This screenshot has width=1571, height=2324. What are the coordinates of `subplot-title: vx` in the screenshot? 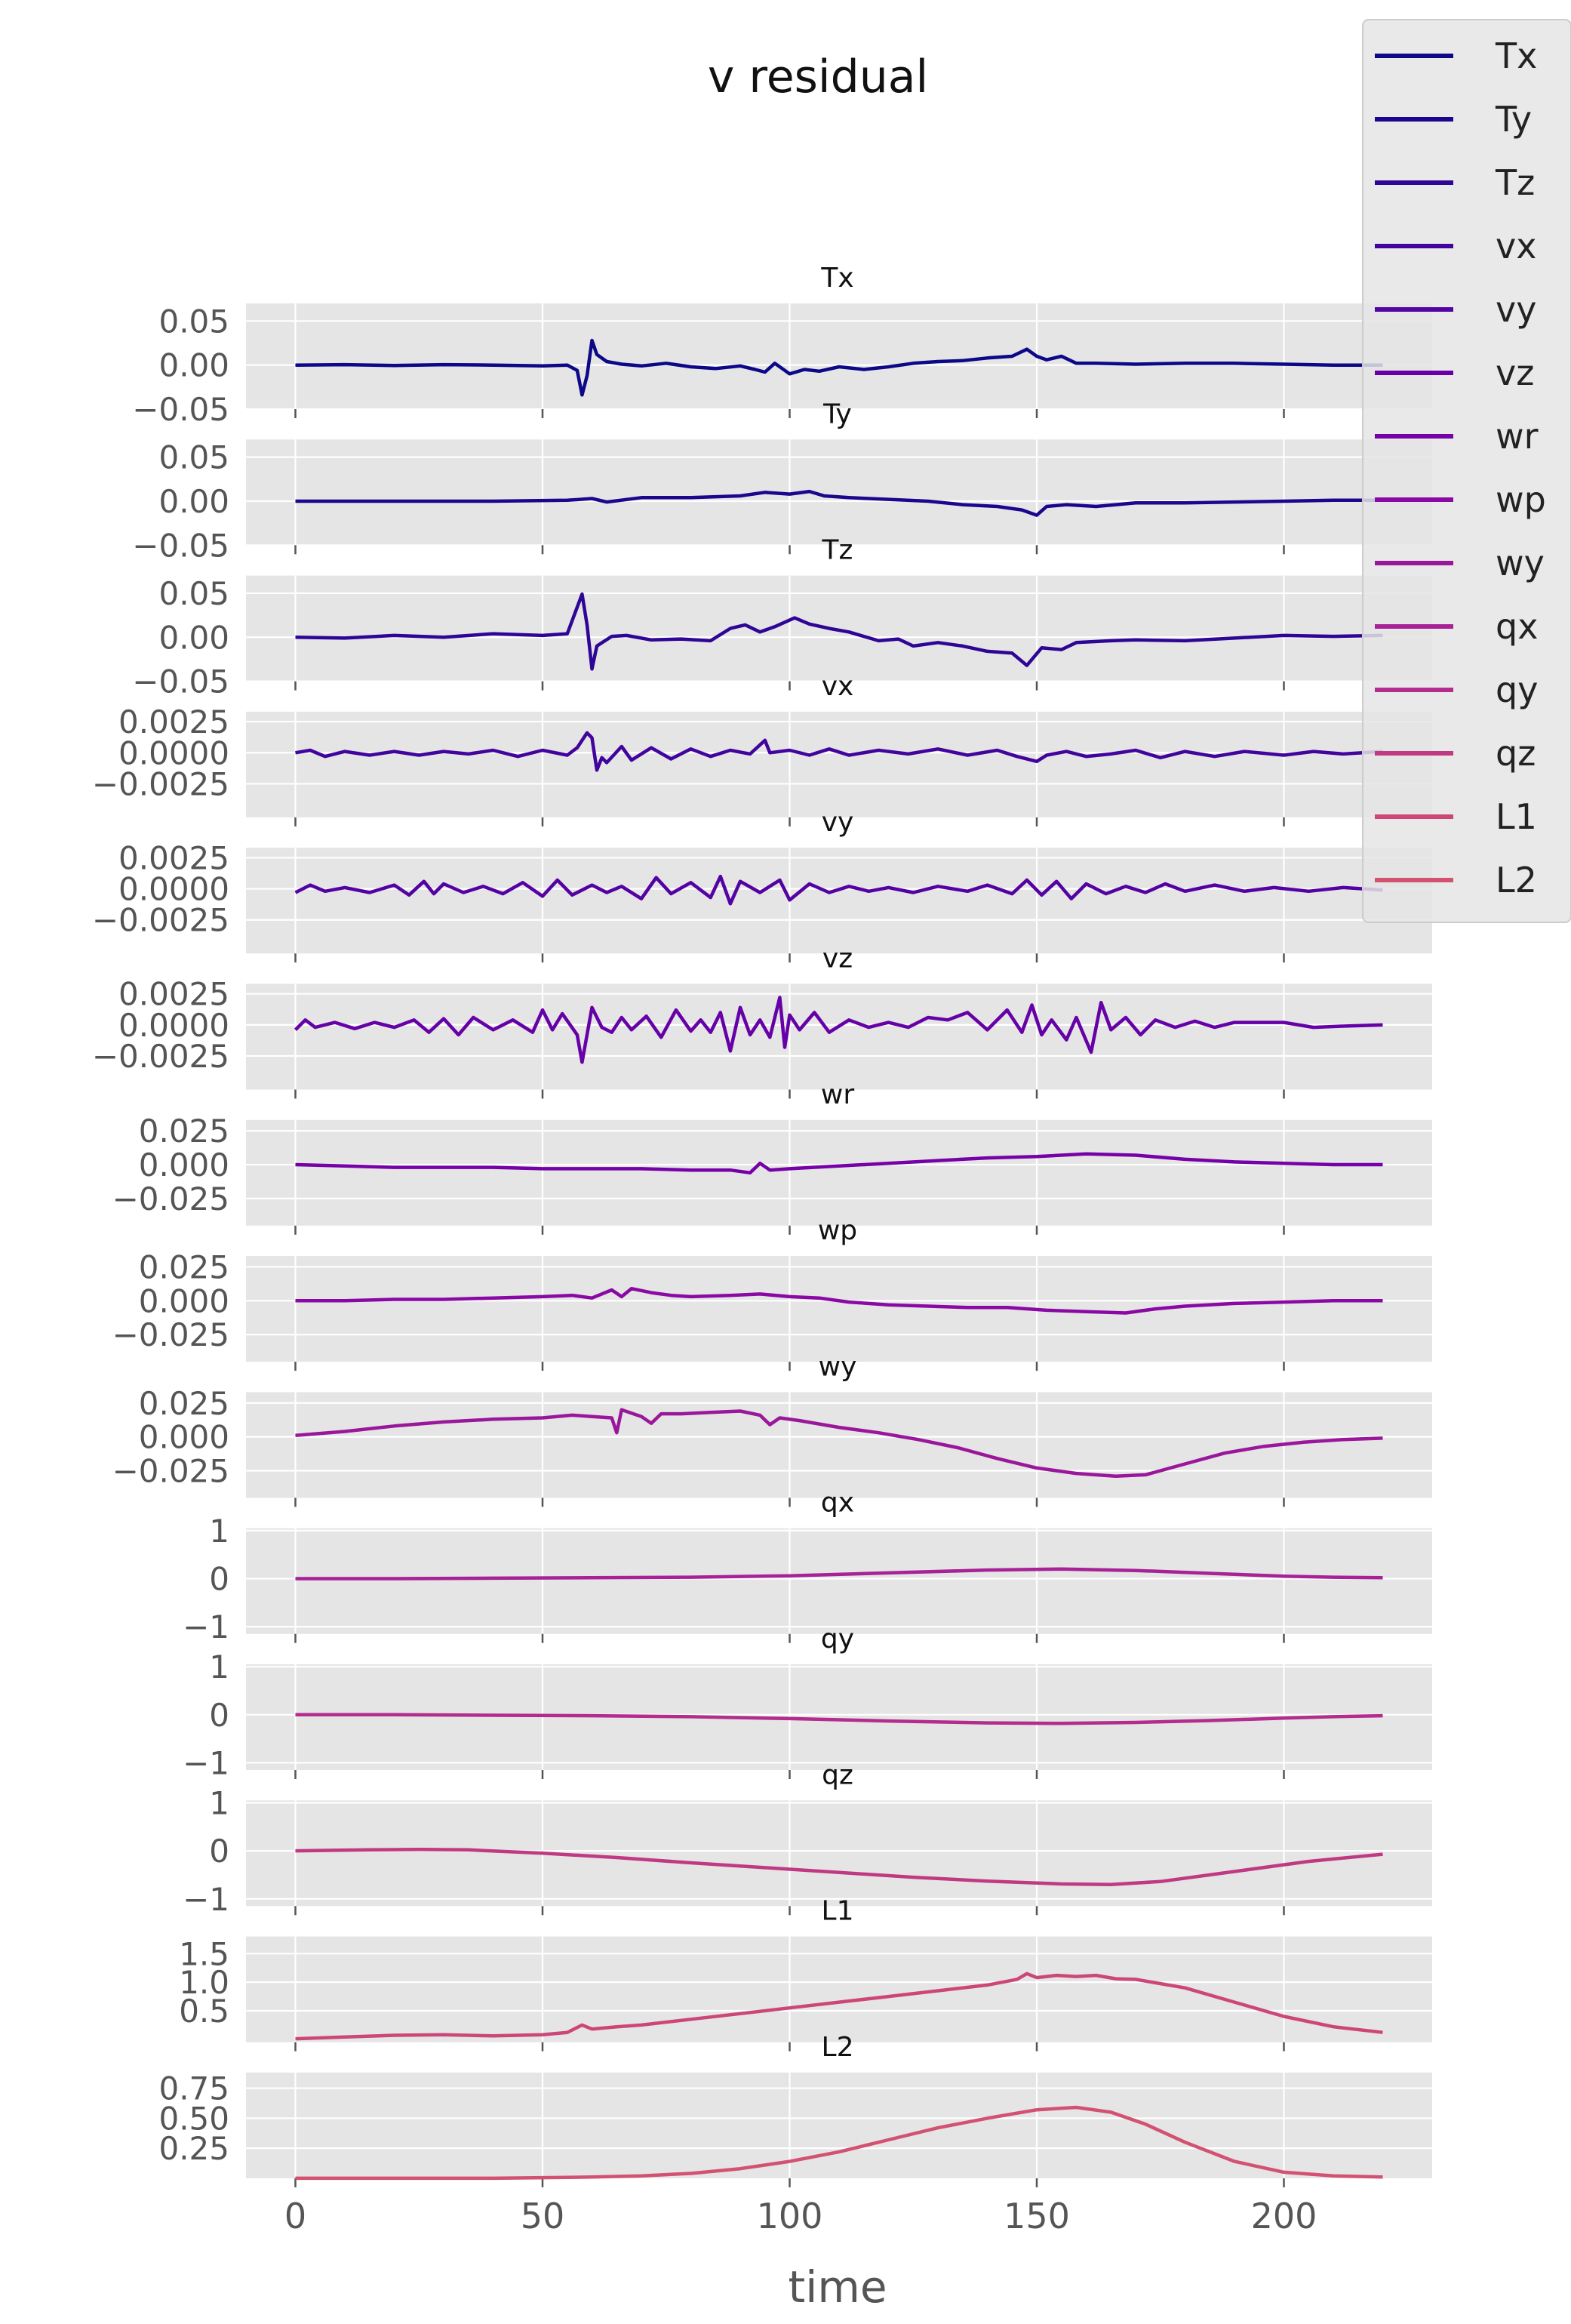 It's located at (838, 686).